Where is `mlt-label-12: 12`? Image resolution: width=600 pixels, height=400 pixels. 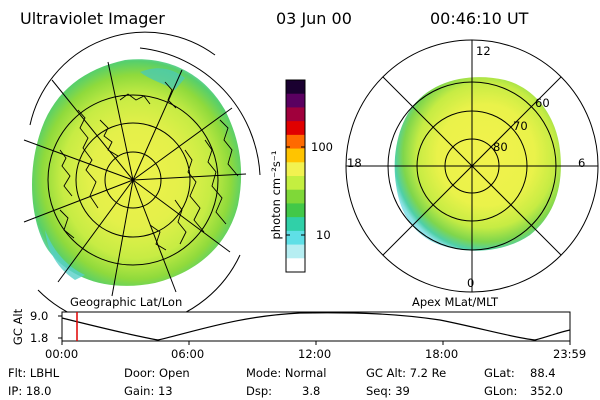 mlt-label-12: 12 is located at coordinates (483, 51).